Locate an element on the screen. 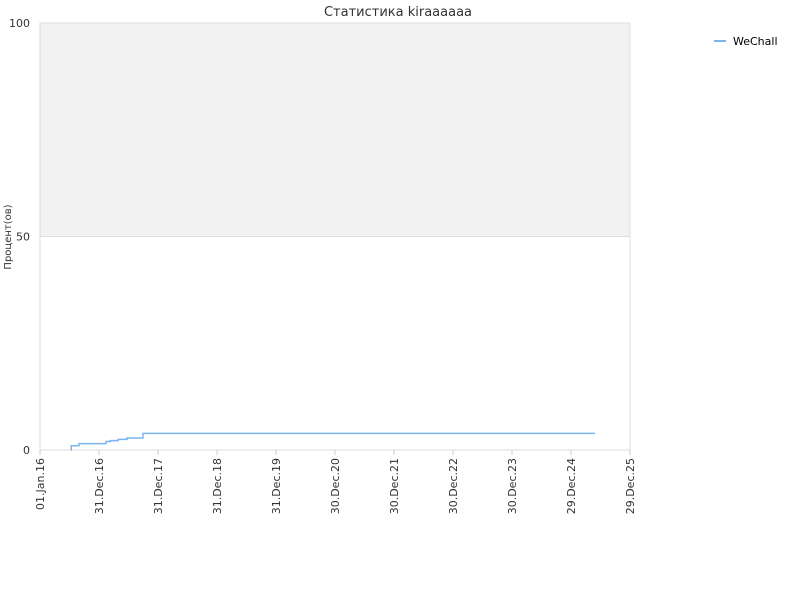 This screenshot has height=600, width=800. x-tick-label: 30.Dec.23 is located at coordinates (512, 486).